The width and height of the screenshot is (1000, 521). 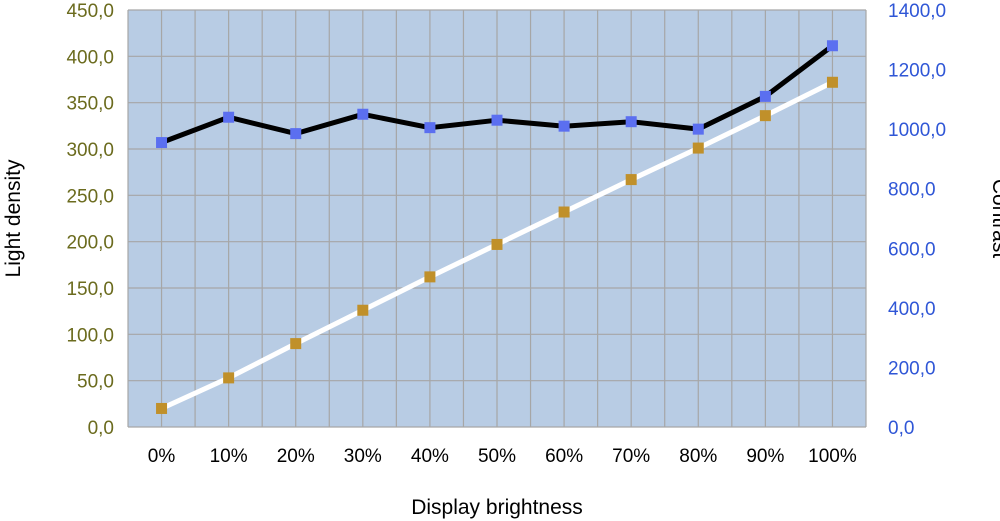 What do you see at coordinates (497, 456) in the screenshot?
I see `x-tick-label: 50%` at bounding box center [497, 456].